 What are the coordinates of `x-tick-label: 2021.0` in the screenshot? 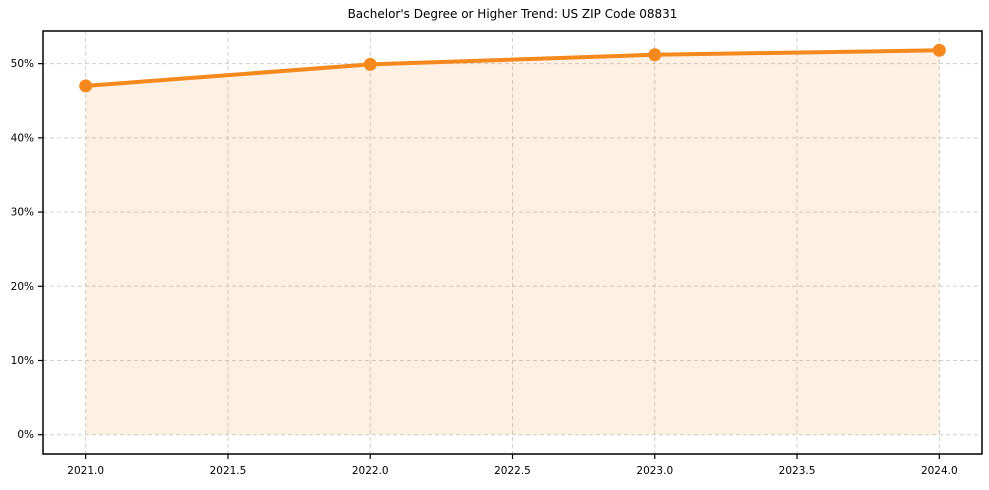 It's located at (85, 471).